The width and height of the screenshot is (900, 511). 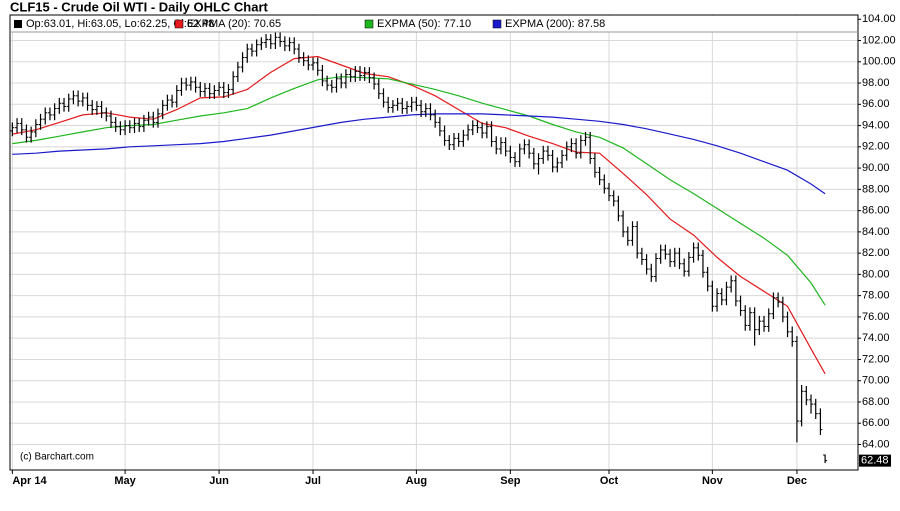 I want to click on y-tick-label: 72.00, so click(x=876, y=359).